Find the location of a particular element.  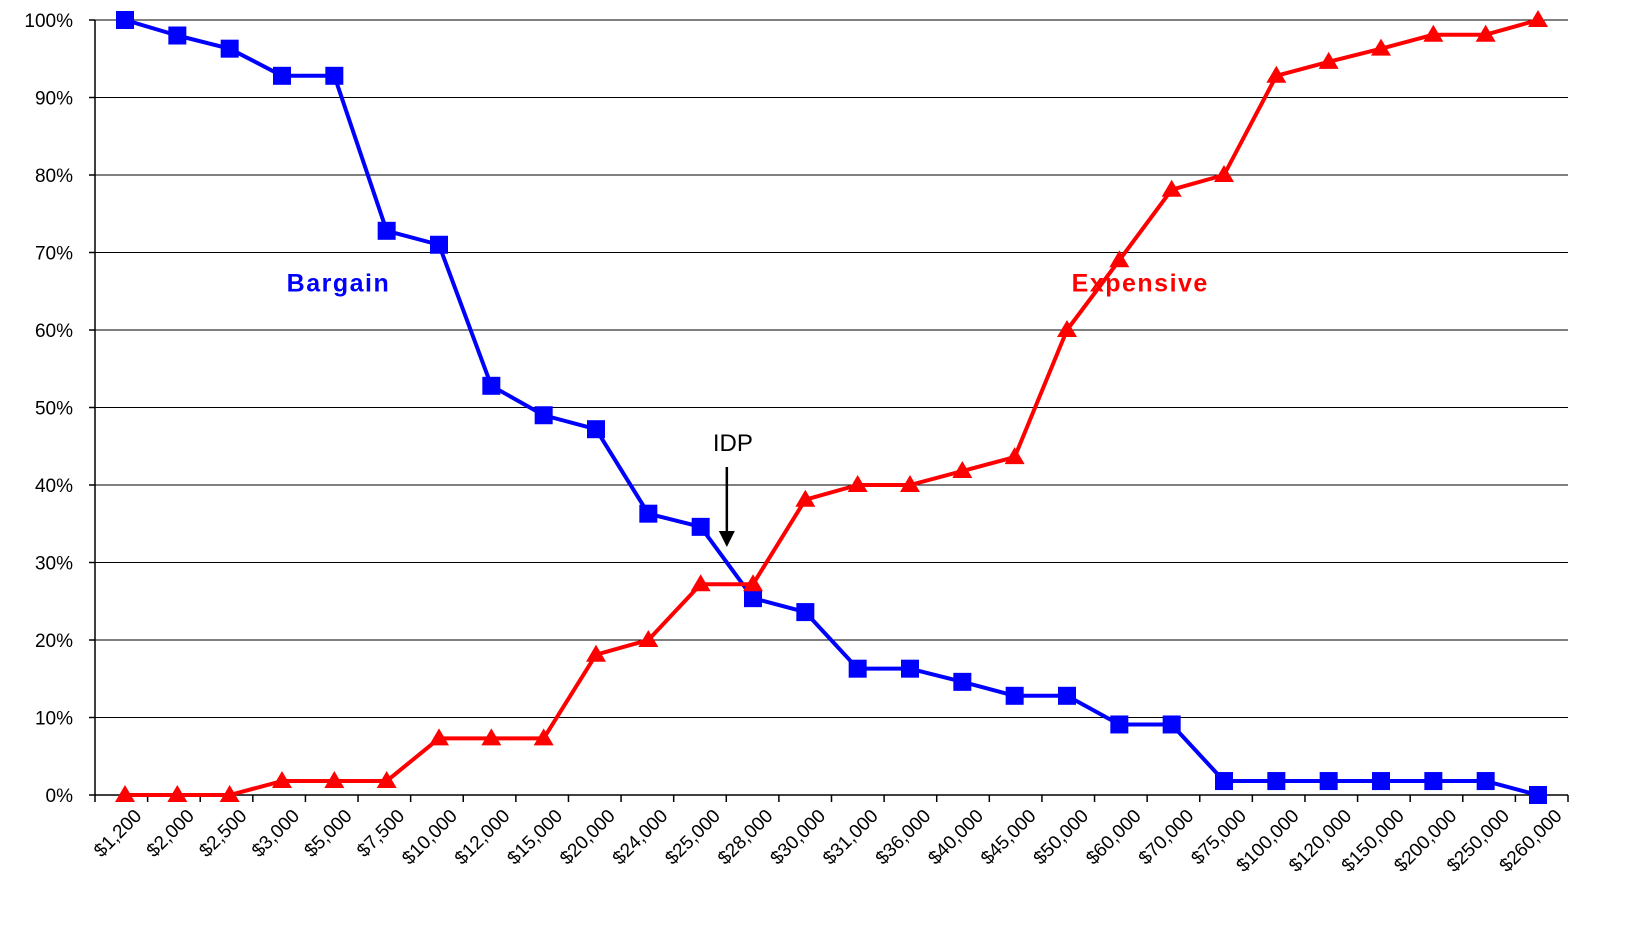

x-tick-label: $10,000 is located at coordinates (429, 837).